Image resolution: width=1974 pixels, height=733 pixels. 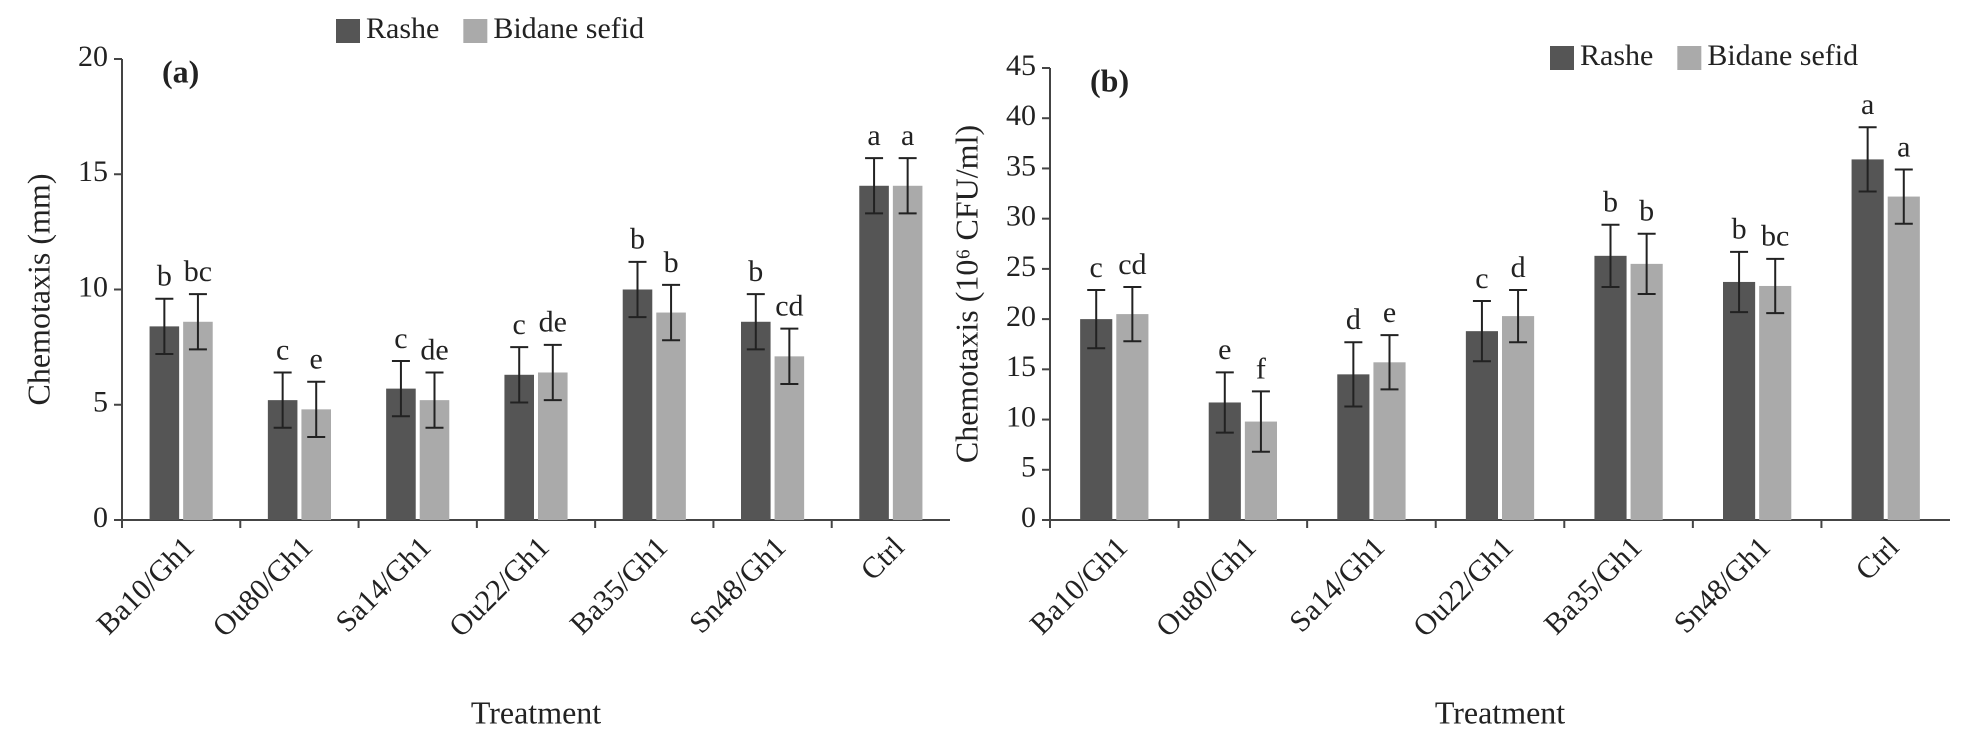 I want to click on panel-label: (a), so click(x=180, y=71).